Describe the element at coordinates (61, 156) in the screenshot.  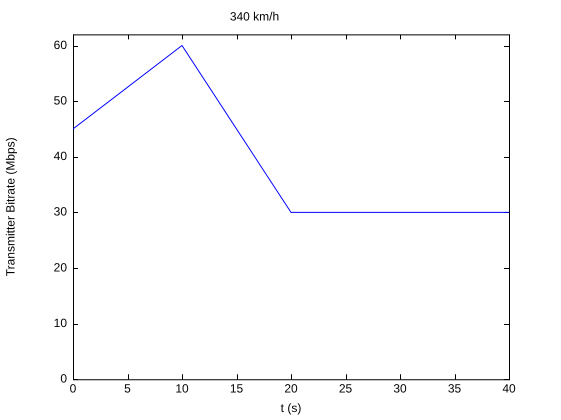
I see `y-tick-label: 40` at that location.